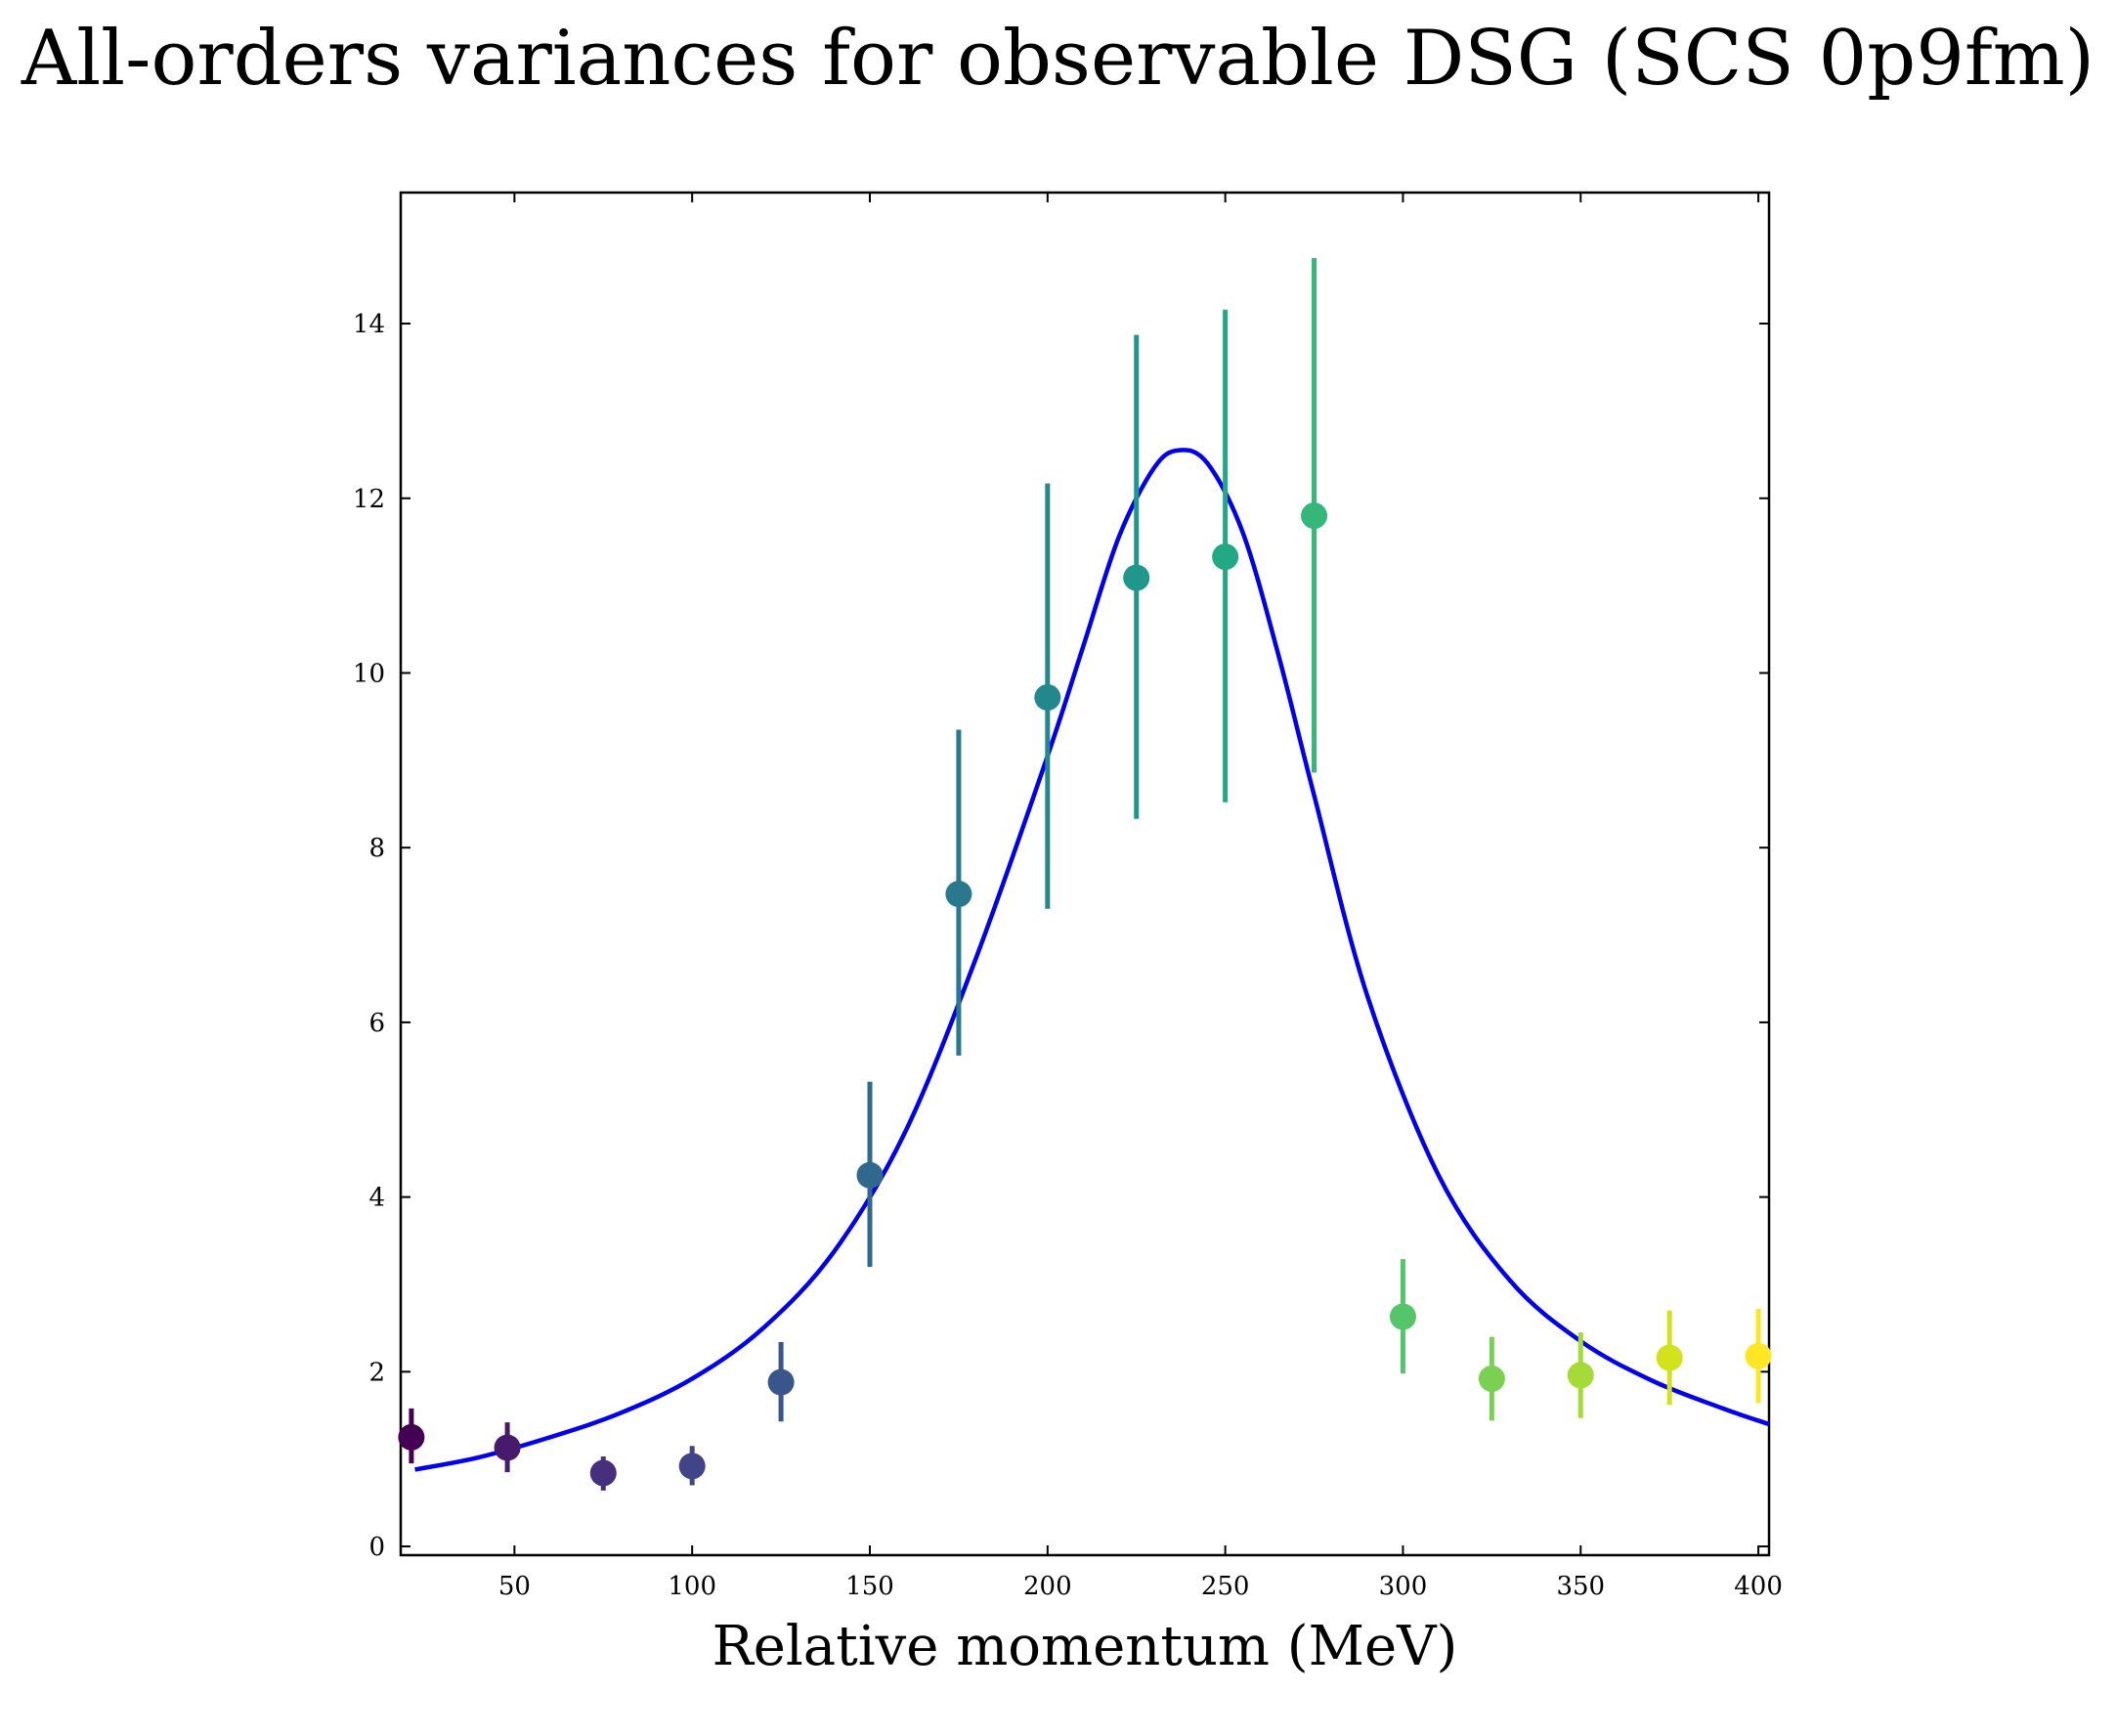 The width and height of the screenshot is (2116, 1736). What do you see at coordinates (369, 325) in the screenshot?
I see `y-tick-label: 14` at bounding box center [369, 325].